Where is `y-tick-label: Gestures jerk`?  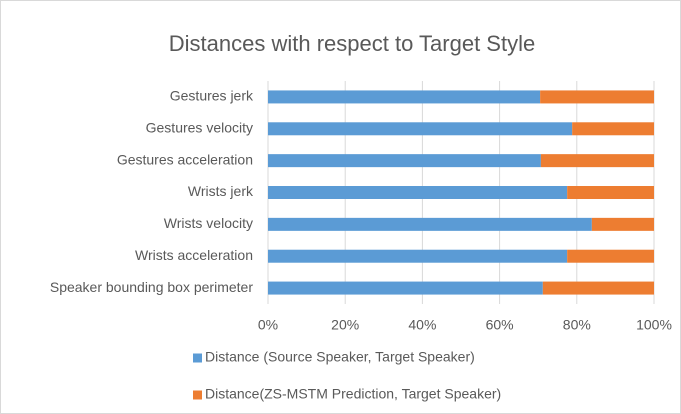 y-tick-label: Gestures jerk is located at coordinates (212, 96).